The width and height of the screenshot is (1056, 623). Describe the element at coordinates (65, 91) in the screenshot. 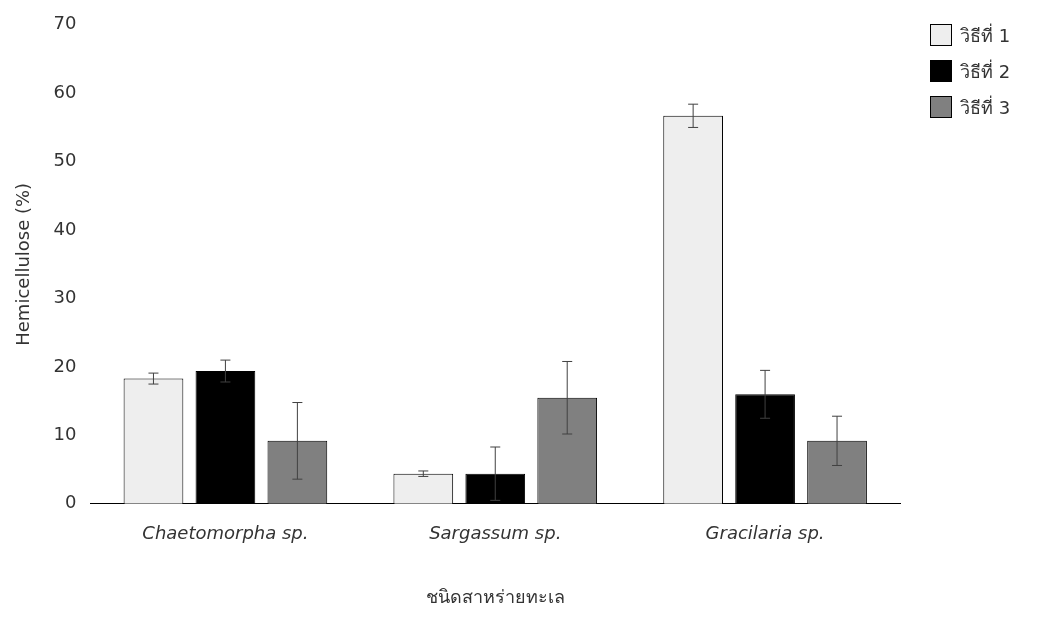

I see `y-tick-label: 60` at that location.